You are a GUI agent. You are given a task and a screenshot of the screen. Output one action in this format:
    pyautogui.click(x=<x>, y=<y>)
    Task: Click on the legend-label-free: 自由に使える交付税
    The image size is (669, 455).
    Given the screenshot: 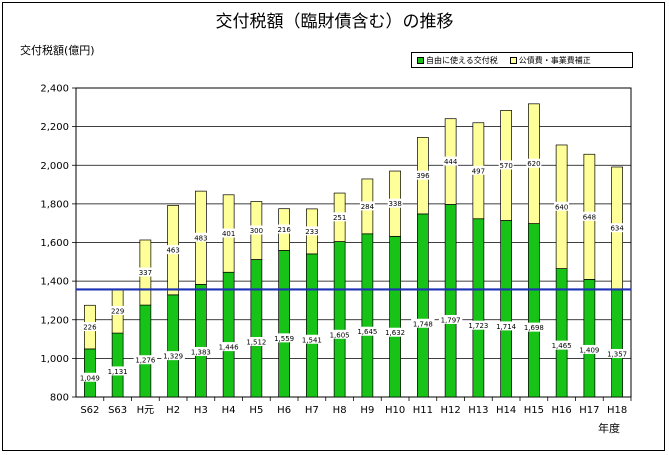 What is the action you would take?
    pyautogui.click(x=462, y=60)
    